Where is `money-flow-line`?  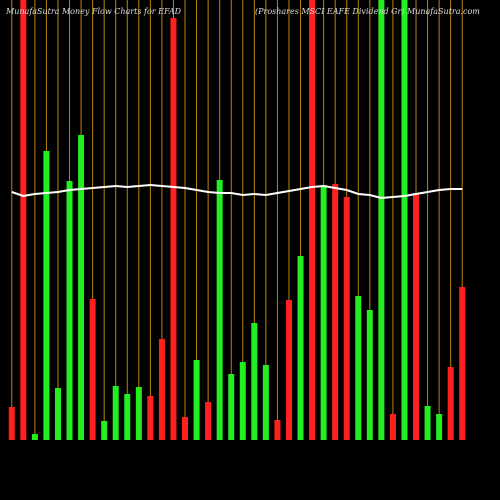
money-flow-line is located at coordinates (237, 191).